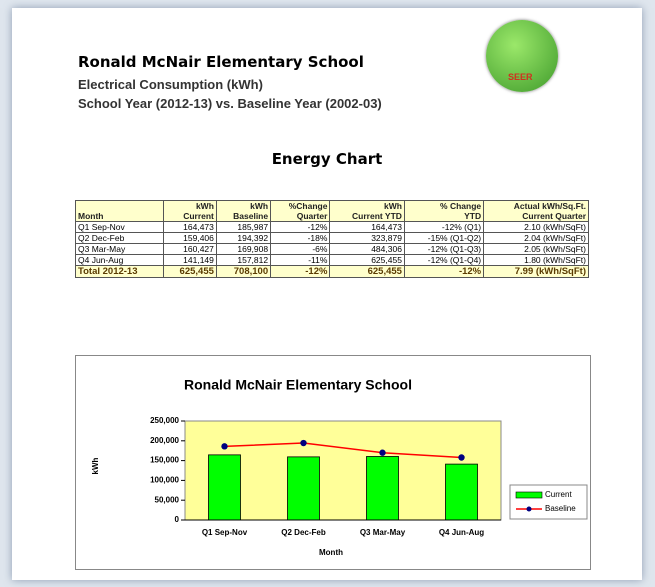 The height and width of the screenshot is (587, 655). Describe the element at coordinates (119, 238) in the screenshot. I see `cell: Q2 Dec-Feb` at that location.